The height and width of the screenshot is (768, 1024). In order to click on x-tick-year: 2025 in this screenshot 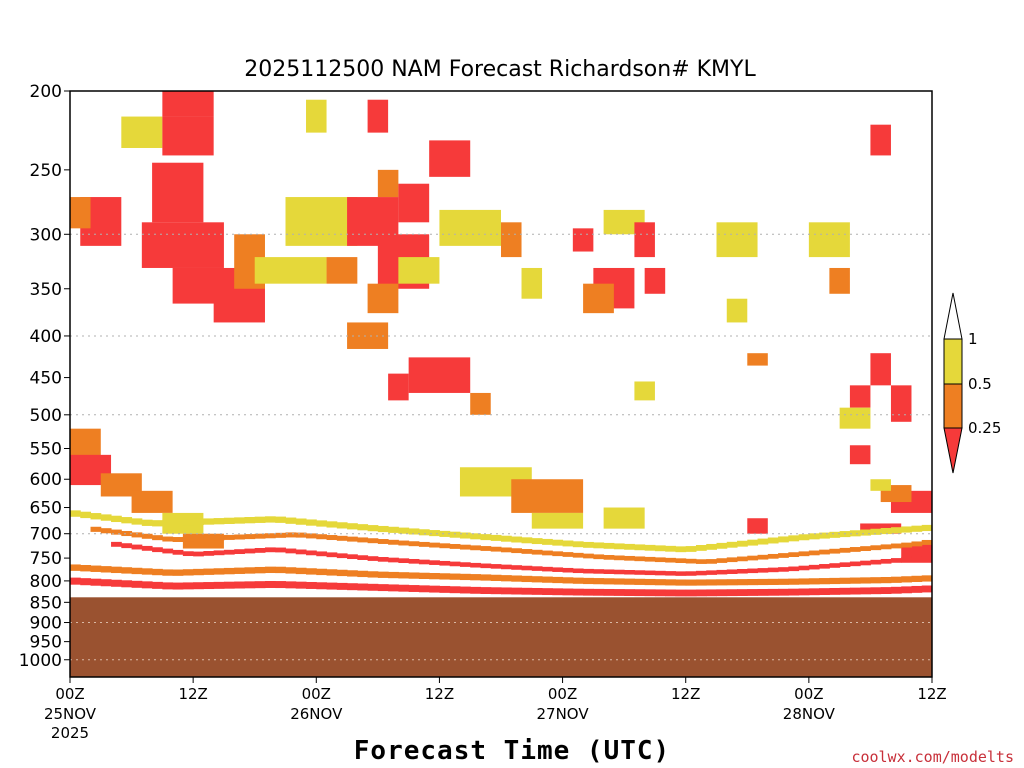, I will do `click(70, 733)`.